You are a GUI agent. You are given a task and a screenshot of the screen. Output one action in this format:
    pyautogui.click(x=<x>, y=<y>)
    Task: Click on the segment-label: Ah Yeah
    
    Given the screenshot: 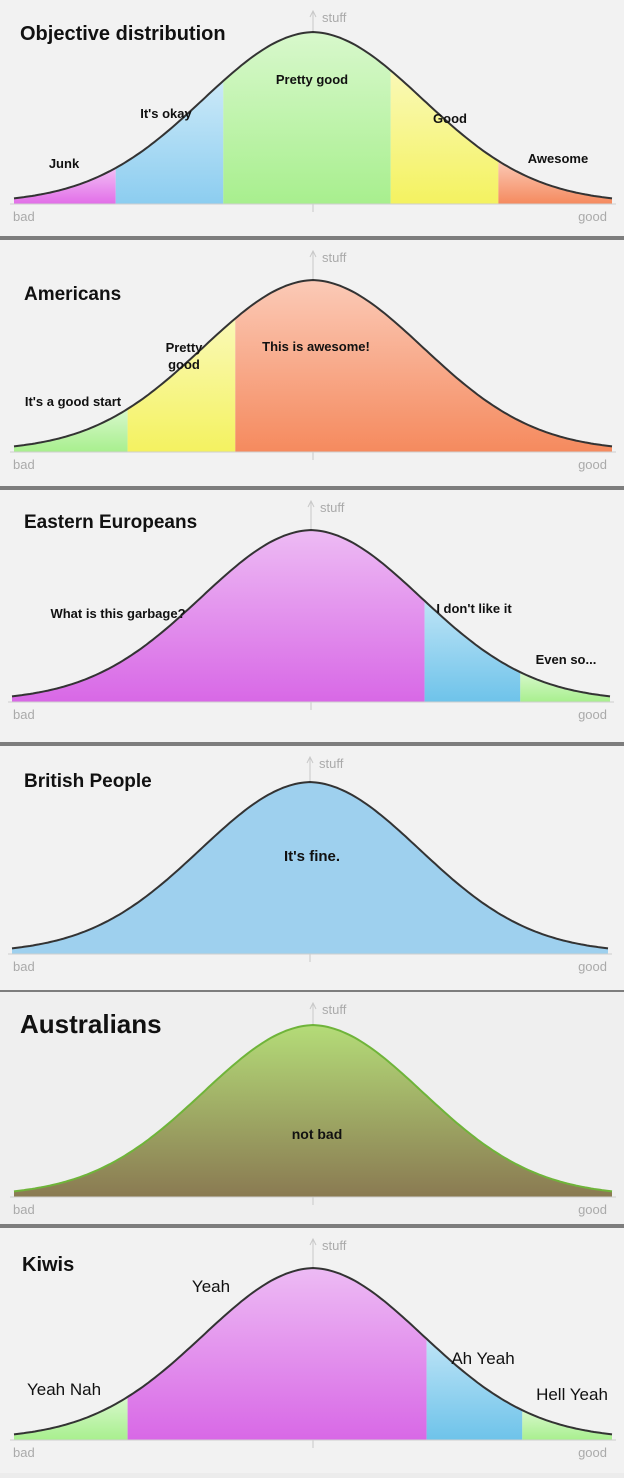 What is the action you would take?
    pyautogui.click(x=482, y=1358)
    